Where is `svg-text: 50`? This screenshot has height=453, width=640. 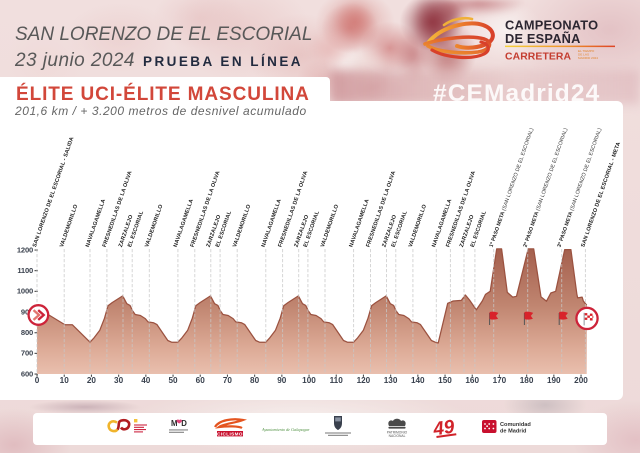 svg-text: 50 is located at coordinates (173, 380).